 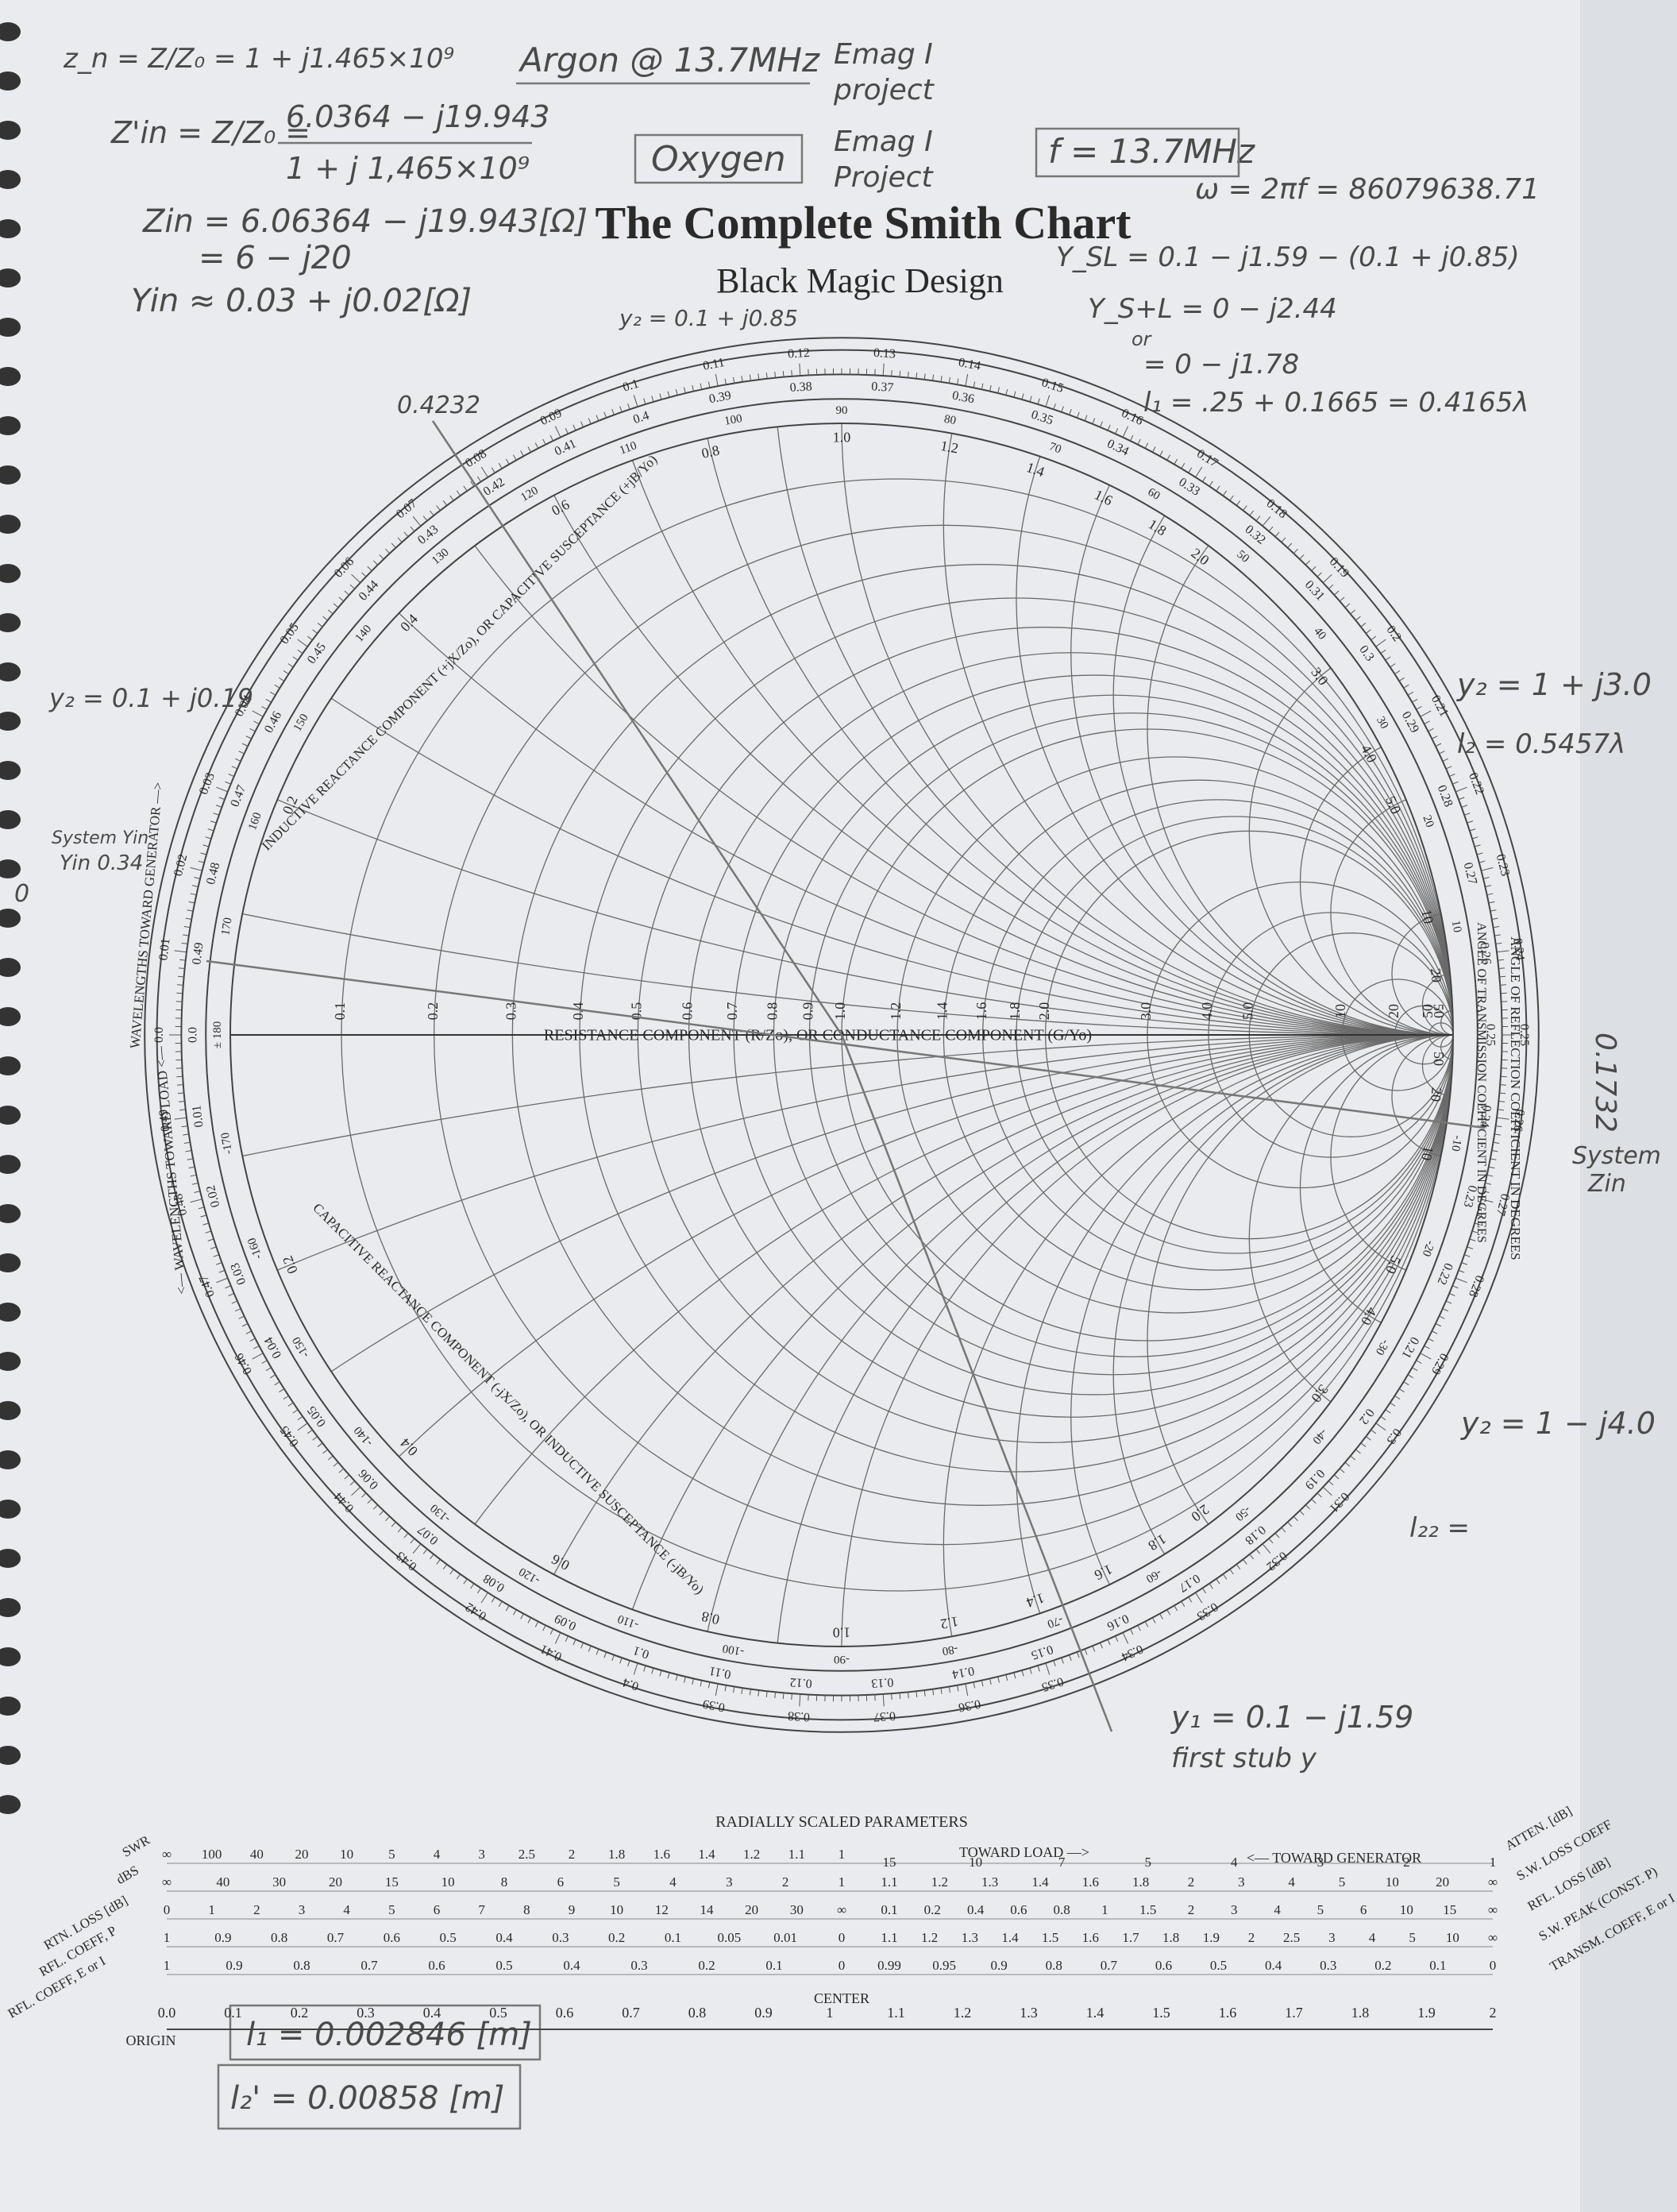 I want to click on angle-label: 60, so click(x=1154, y=494).